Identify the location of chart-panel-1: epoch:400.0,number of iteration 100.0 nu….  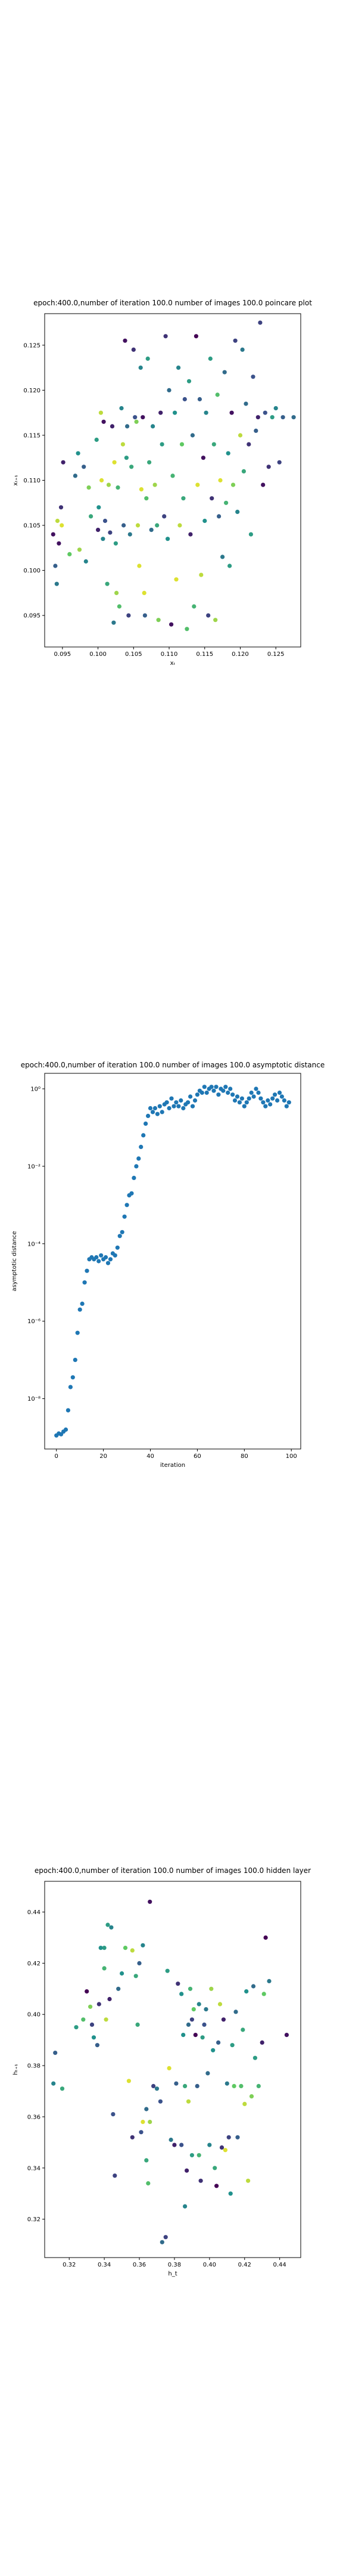
(163, 483).